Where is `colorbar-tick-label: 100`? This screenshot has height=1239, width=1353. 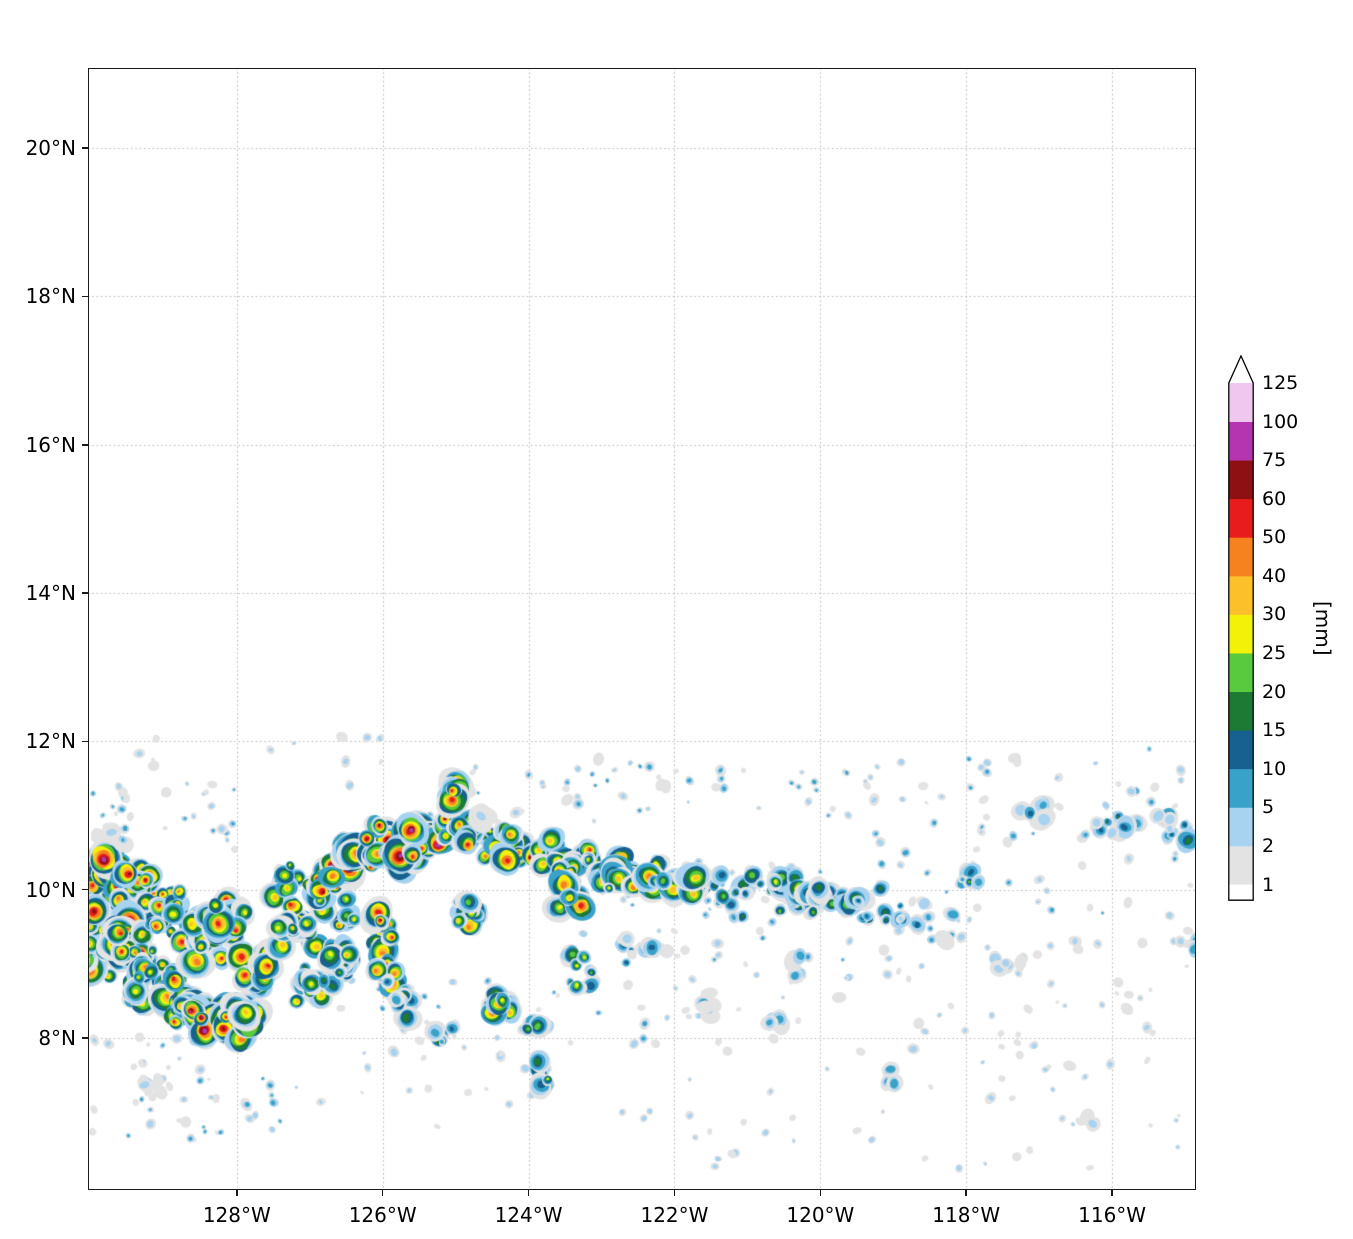
colorbar-tick-label: 100 is located at coordinates (1280, 421).